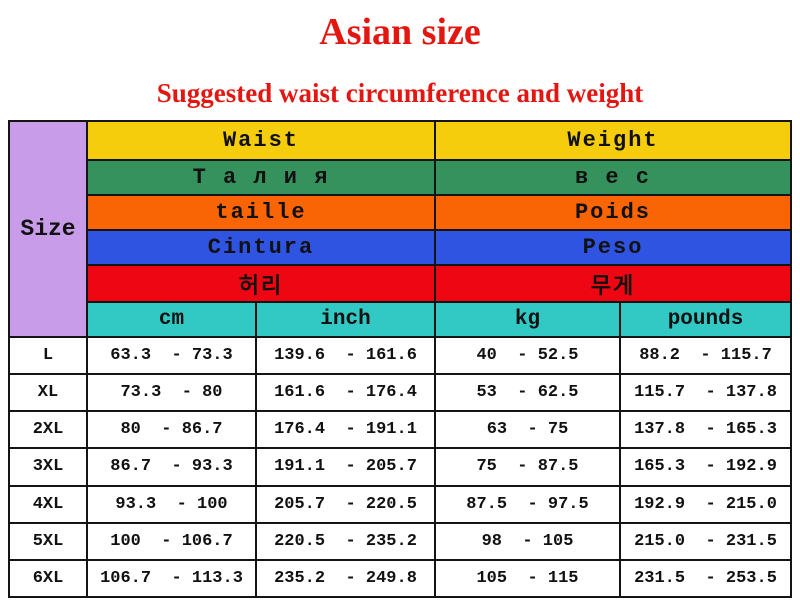 Image resolution: width=800 pixels, height=600 pixels. What do you see at coordinates (400, 93) in the screenshot?
I see `page-subtitle: Suggested waist circumference and weight` at bounding box center [400, 93].